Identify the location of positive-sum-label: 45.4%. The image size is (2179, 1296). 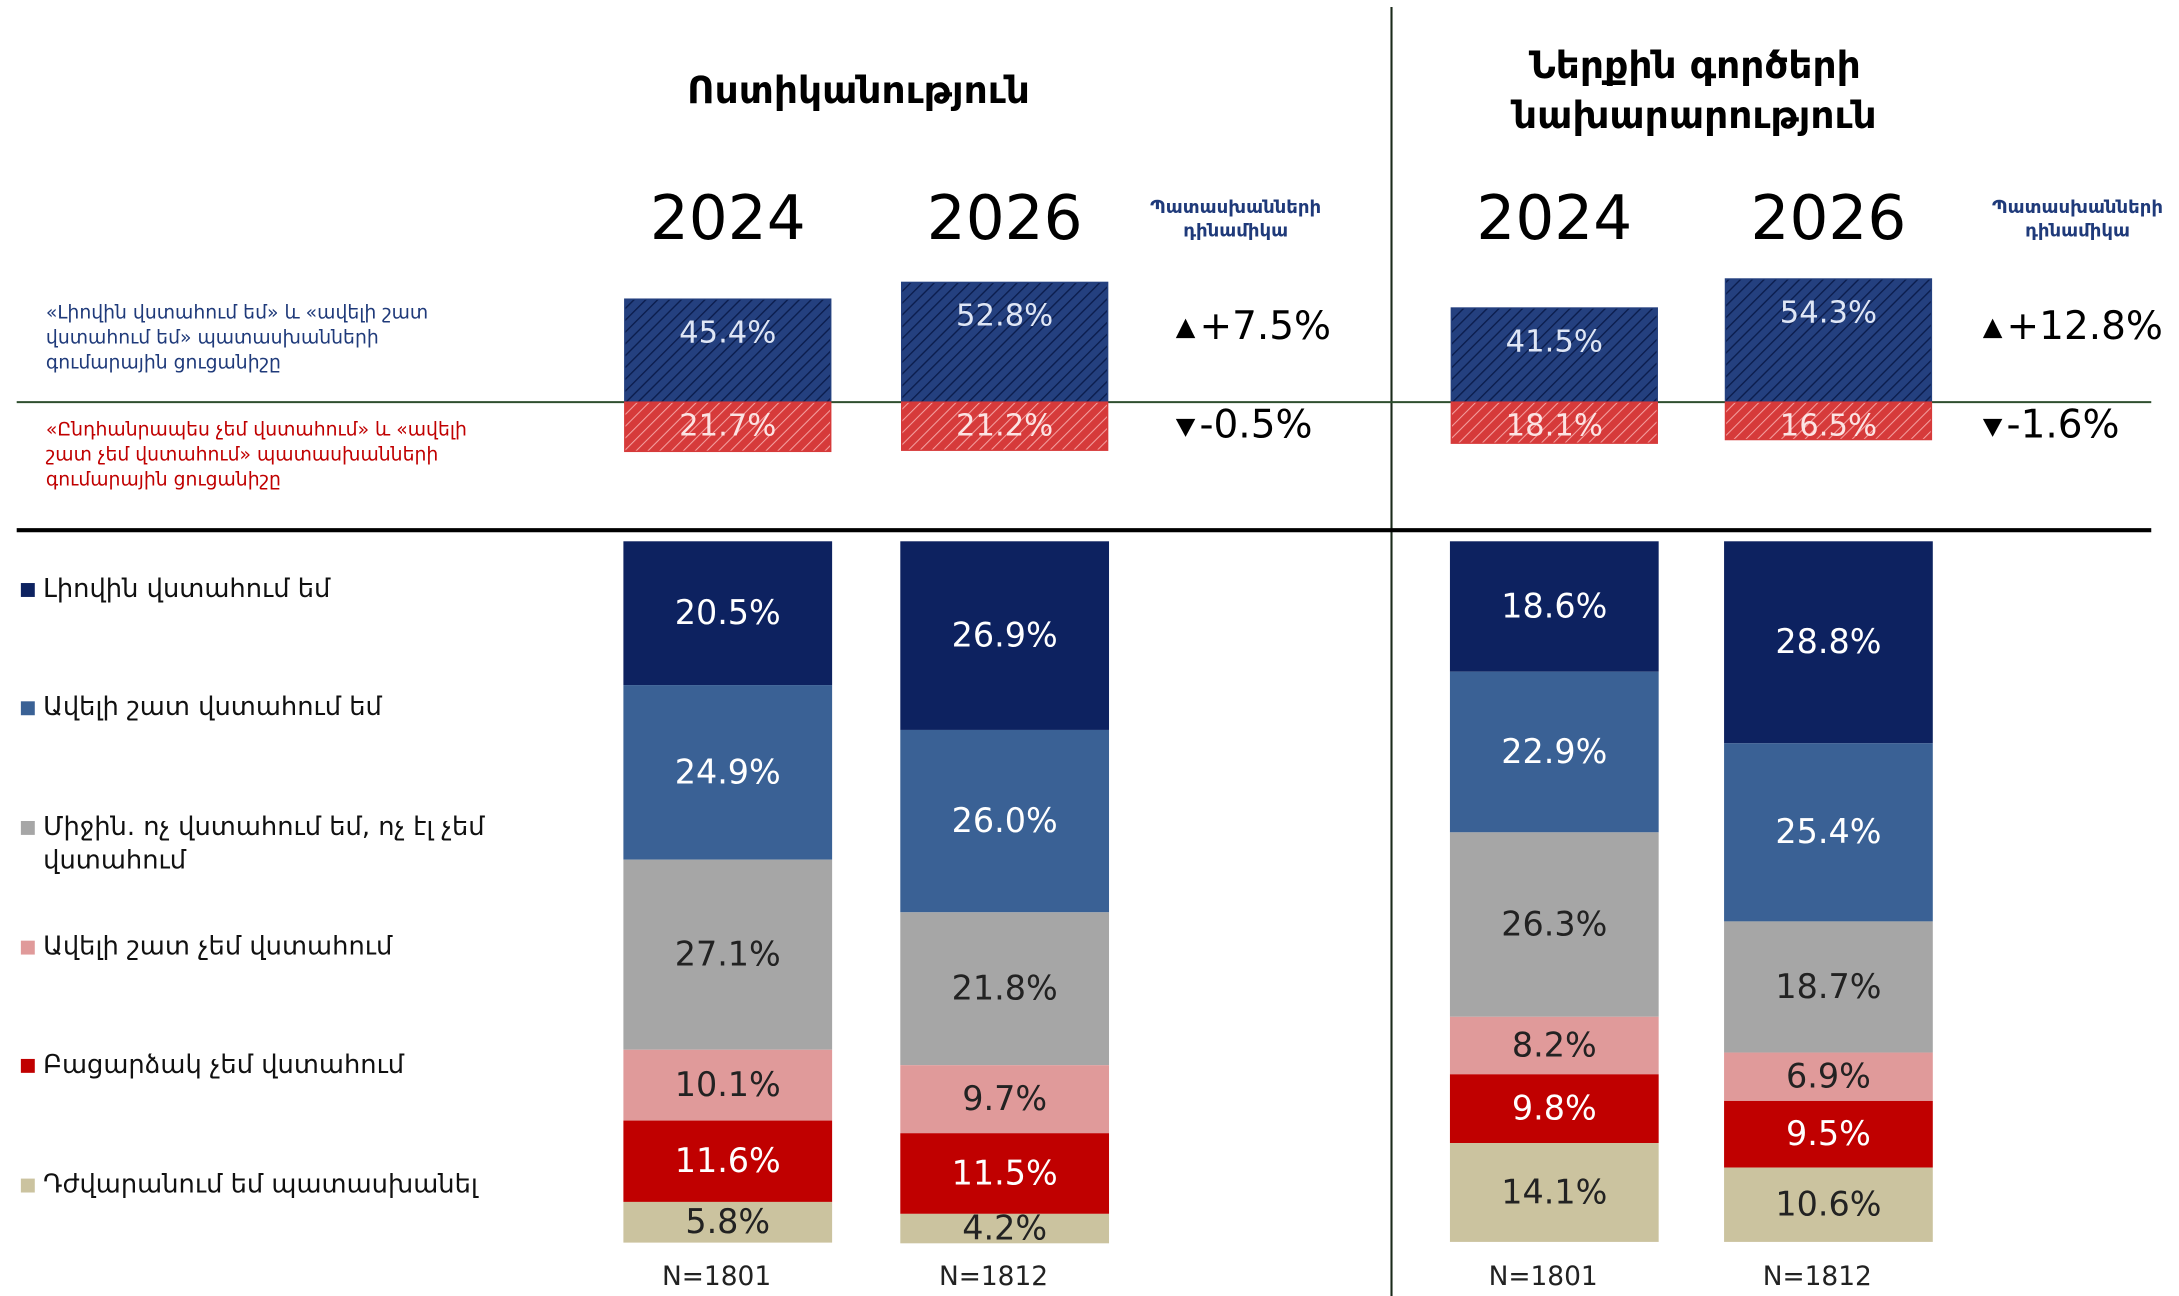
(727, 332).